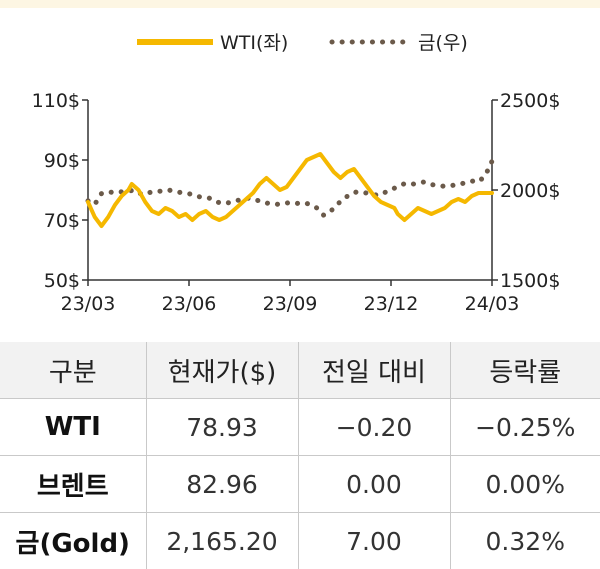 The height and width of the screenshot is (569, 600). What do you see at coordinates (56, 101) in the screenshot?
I see `left-tick-label: 110$` at bounding box center [56, 101].